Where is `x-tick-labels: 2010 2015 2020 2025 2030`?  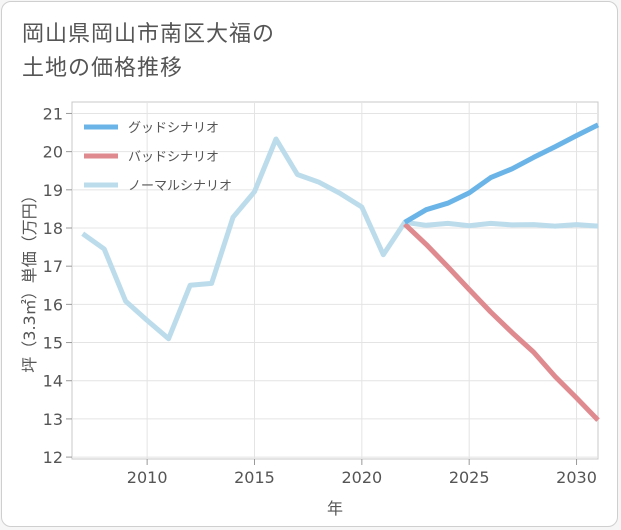 x-tick-labels: 2010 2015 2020 2025 2030 is located at coordinates (362, 477).